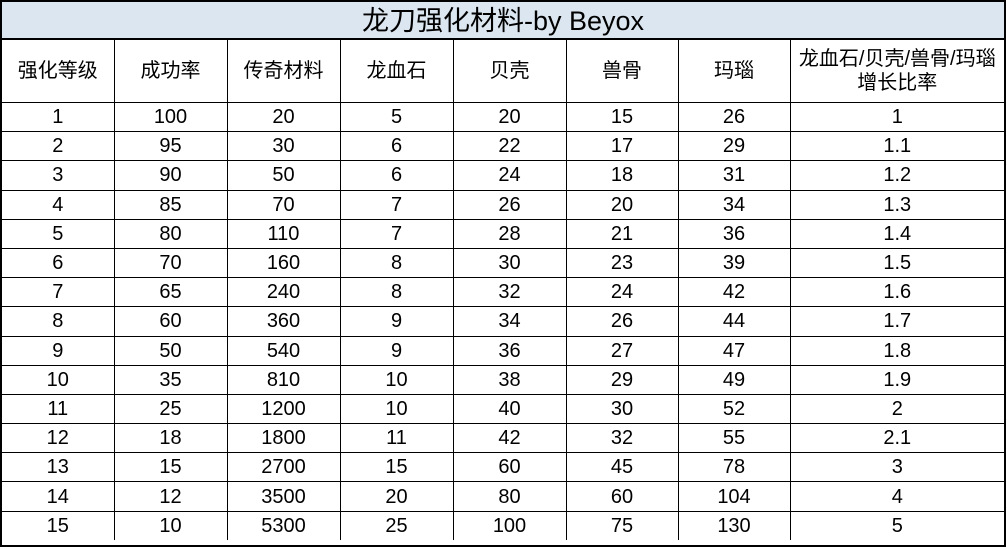 The width and height of the screenshot is (1007, 549). What do you see at coordinates (283, 350) in the screenshot?
I see `table-cell: 540` at bounding box center [283, 350].